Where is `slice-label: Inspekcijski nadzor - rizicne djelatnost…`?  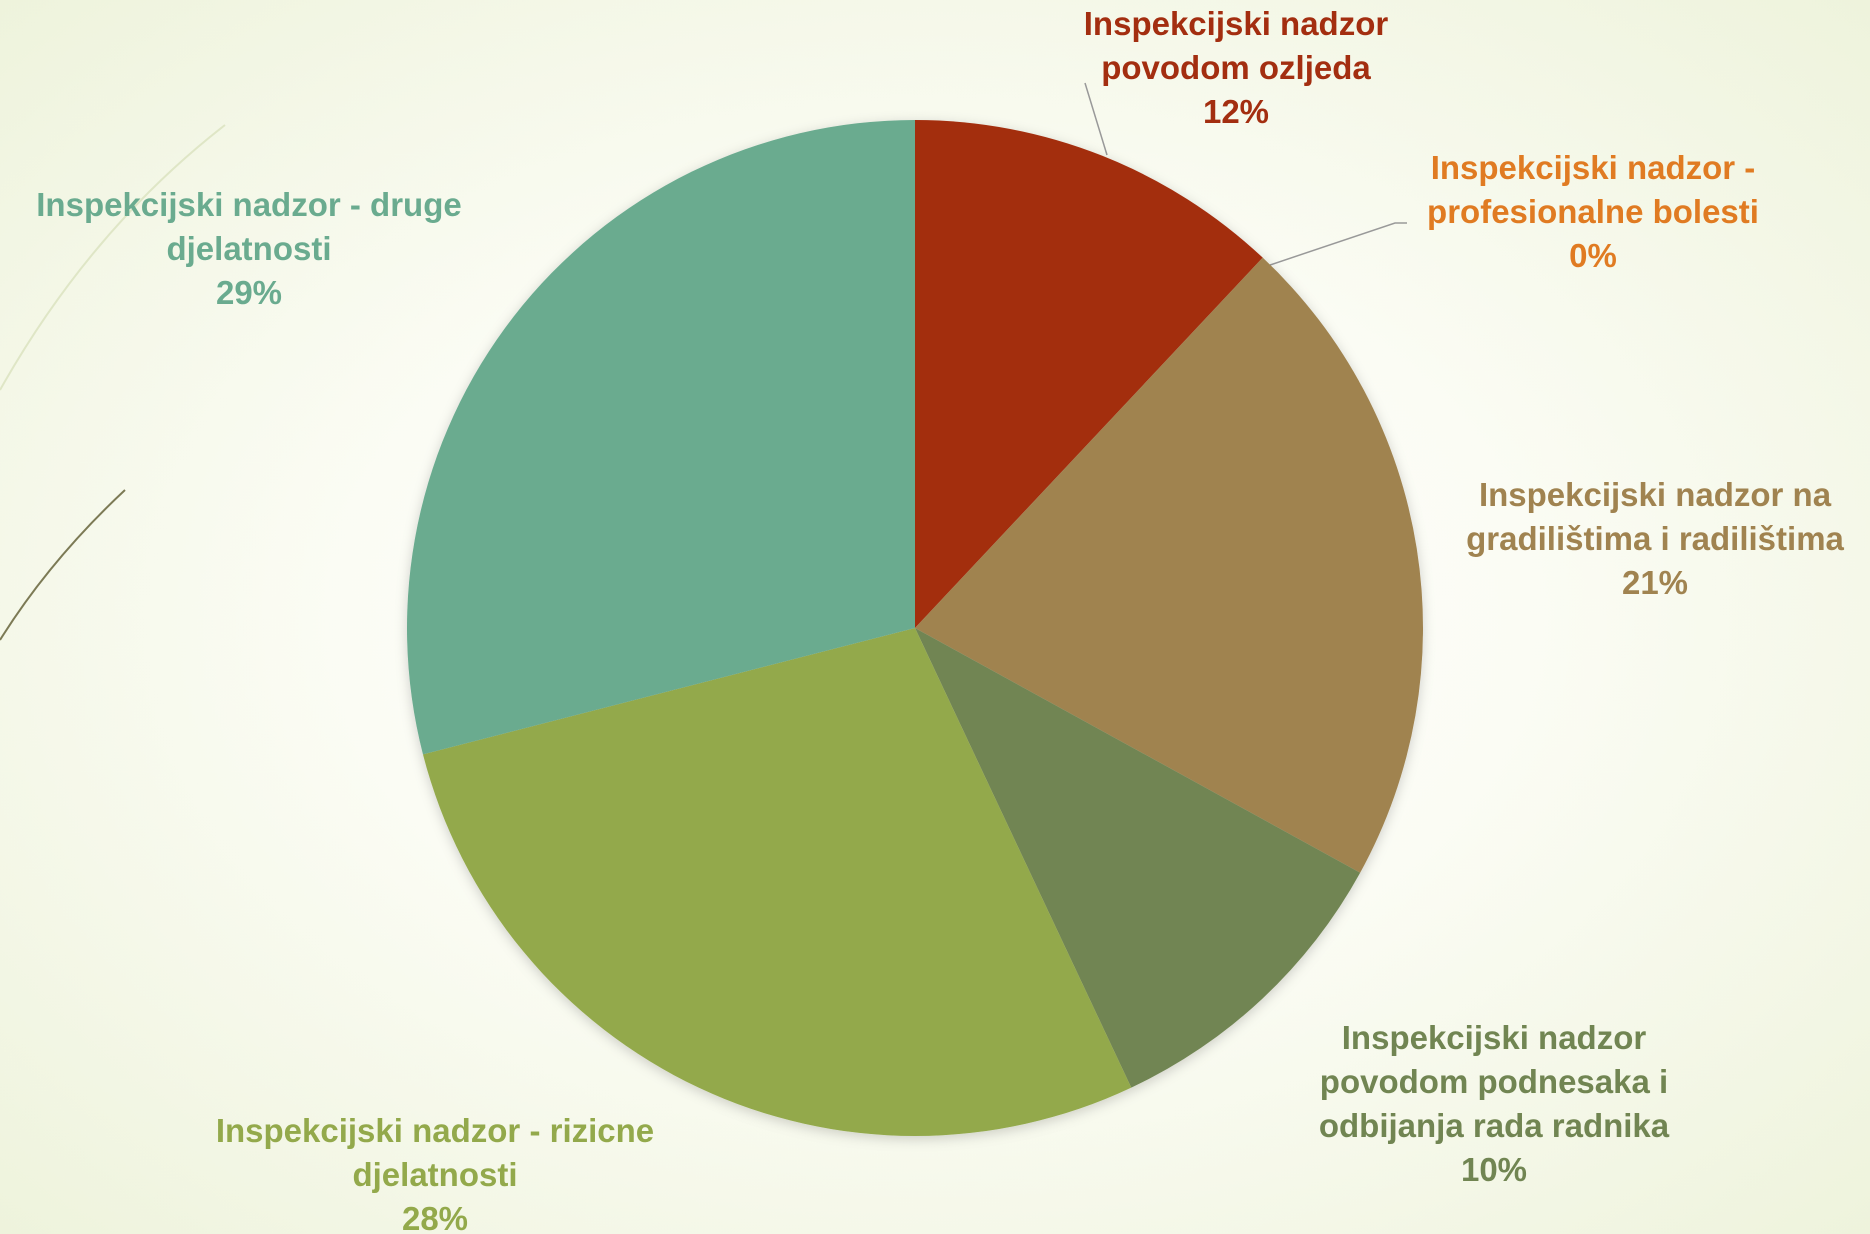 slice-label: Inspekcijski nadzor - rizicne djelatnost… is located at coordinates (435, 1171).